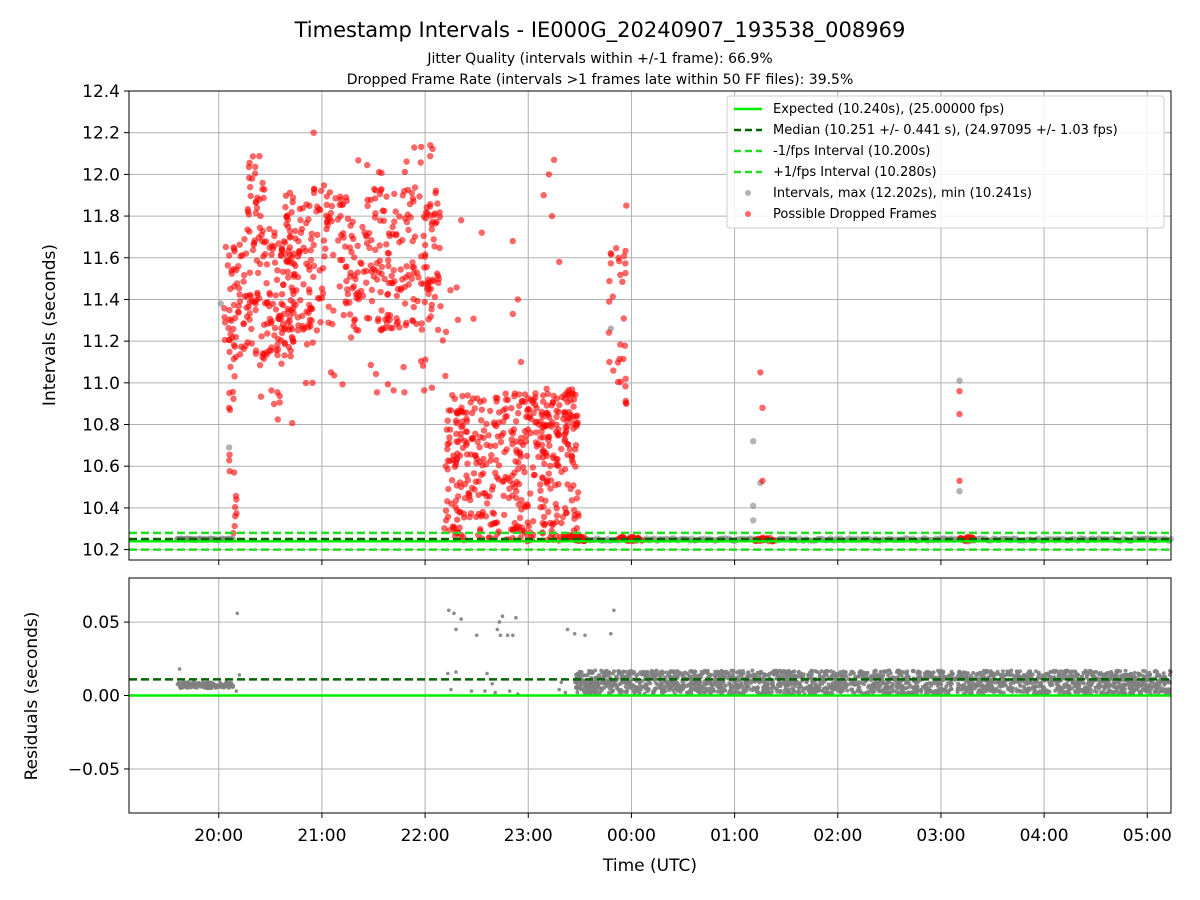 The width and height of the screenshot is (1200, 900). What do you see at coordinates (748, 193) in the screenshot?
I see `legend-intervals-swatch` at bounding box center [748, 193].